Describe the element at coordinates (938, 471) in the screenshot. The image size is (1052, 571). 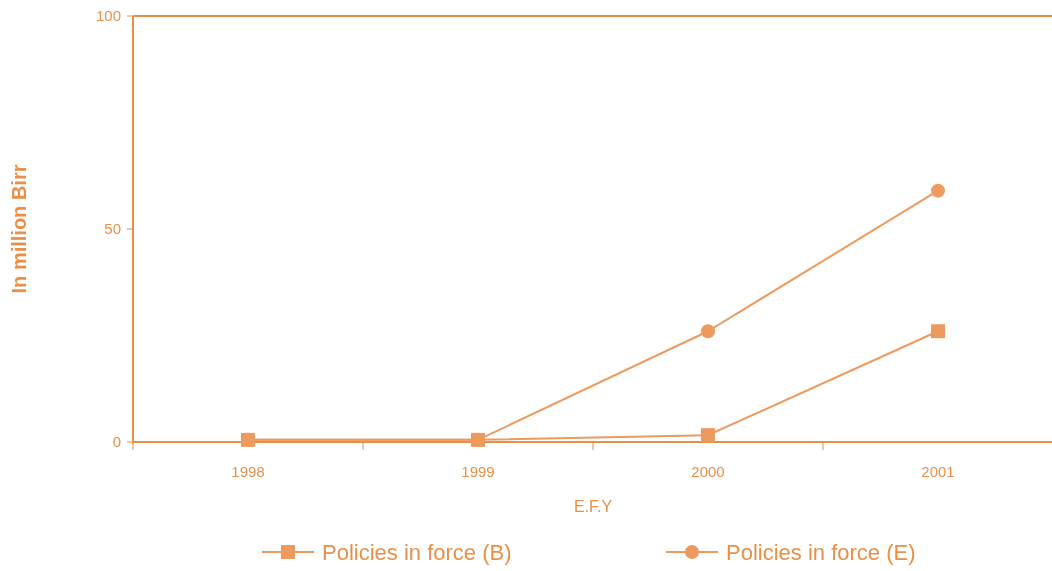
I see `x-tick-label: 2001` at that location.